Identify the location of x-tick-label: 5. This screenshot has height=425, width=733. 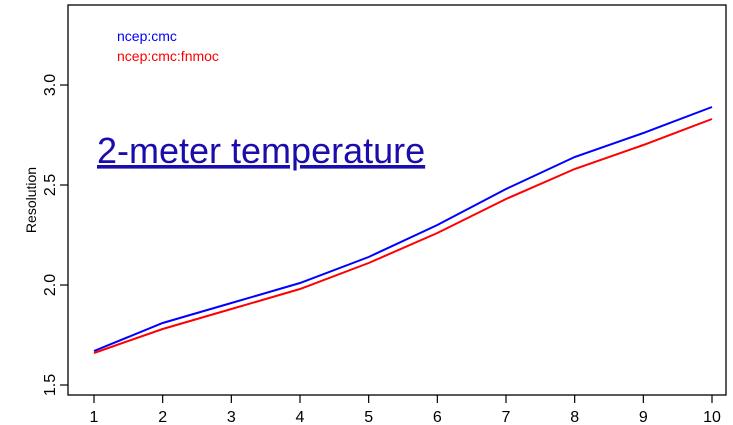
(368, 417).